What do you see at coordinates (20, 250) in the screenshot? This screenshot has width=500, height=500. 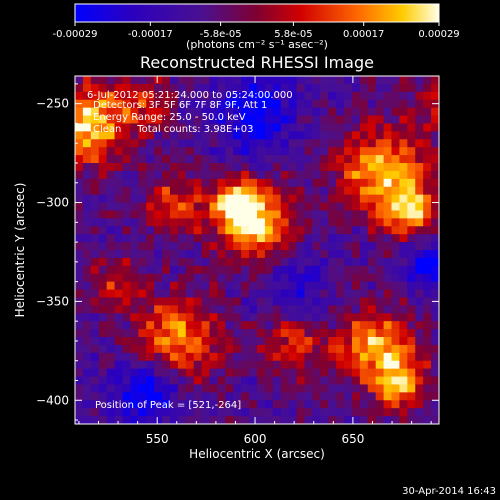 I see `y-axis-label: Heliocentric Y (arcsec)` at bounding box center [20, 250].